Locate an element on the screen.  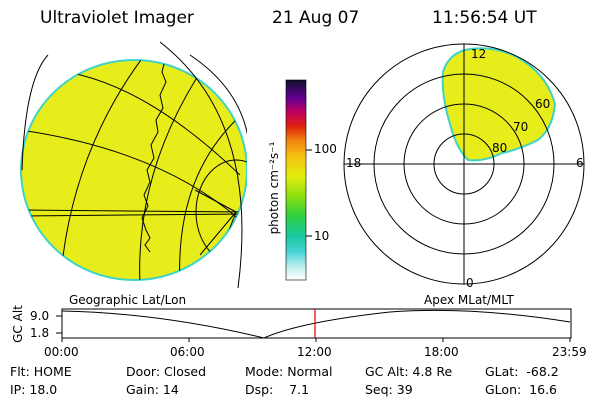
coastline is located at coordinates (154, 156).